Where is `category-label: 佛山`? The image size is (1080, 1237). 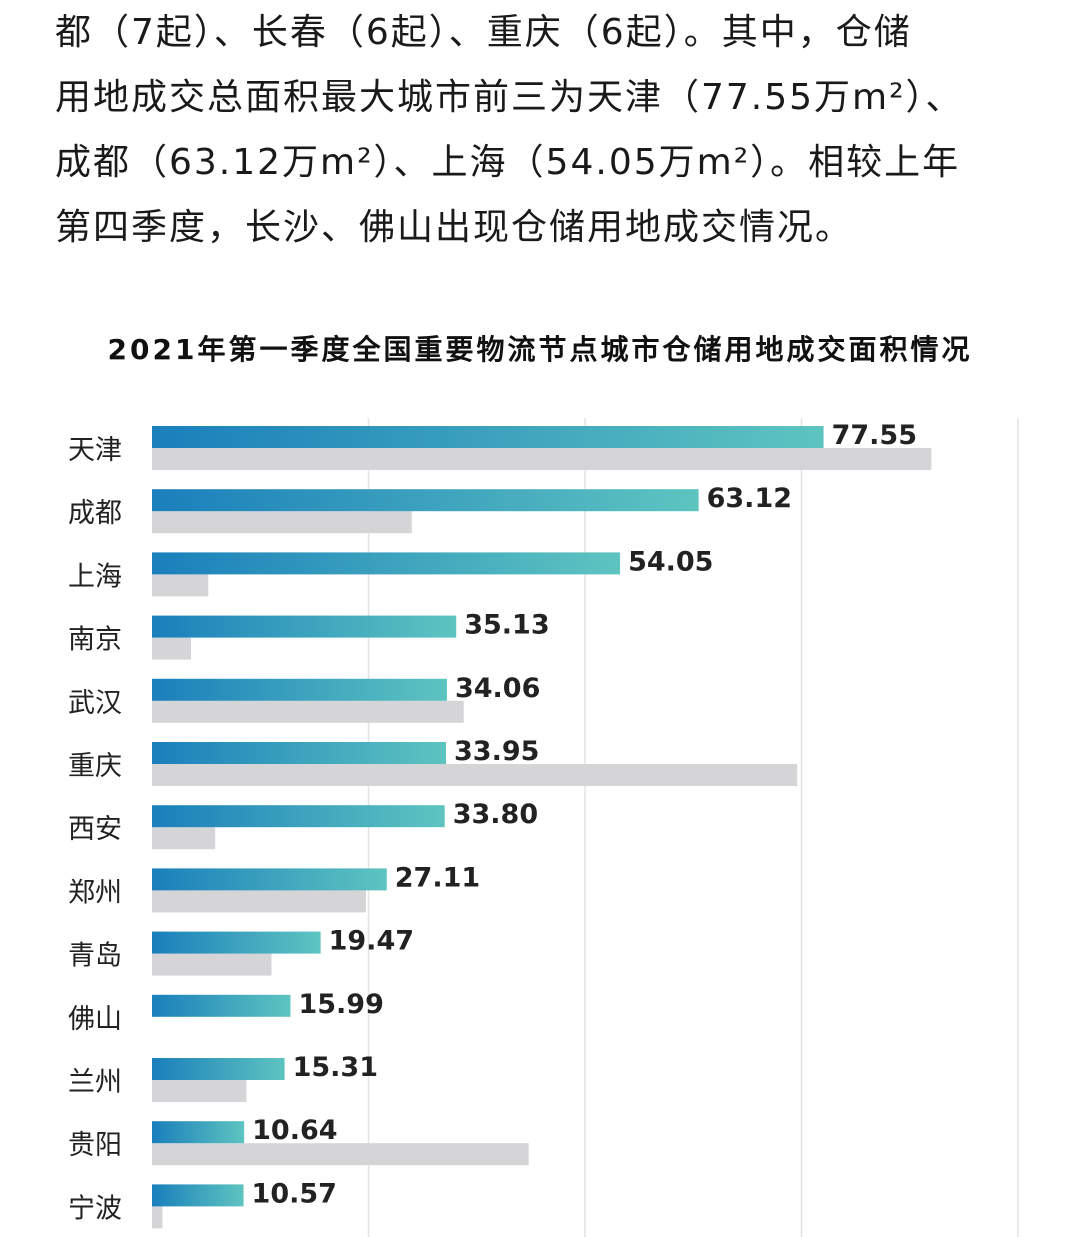
category-label: 佛山 is located at coordinates (95, 1019).